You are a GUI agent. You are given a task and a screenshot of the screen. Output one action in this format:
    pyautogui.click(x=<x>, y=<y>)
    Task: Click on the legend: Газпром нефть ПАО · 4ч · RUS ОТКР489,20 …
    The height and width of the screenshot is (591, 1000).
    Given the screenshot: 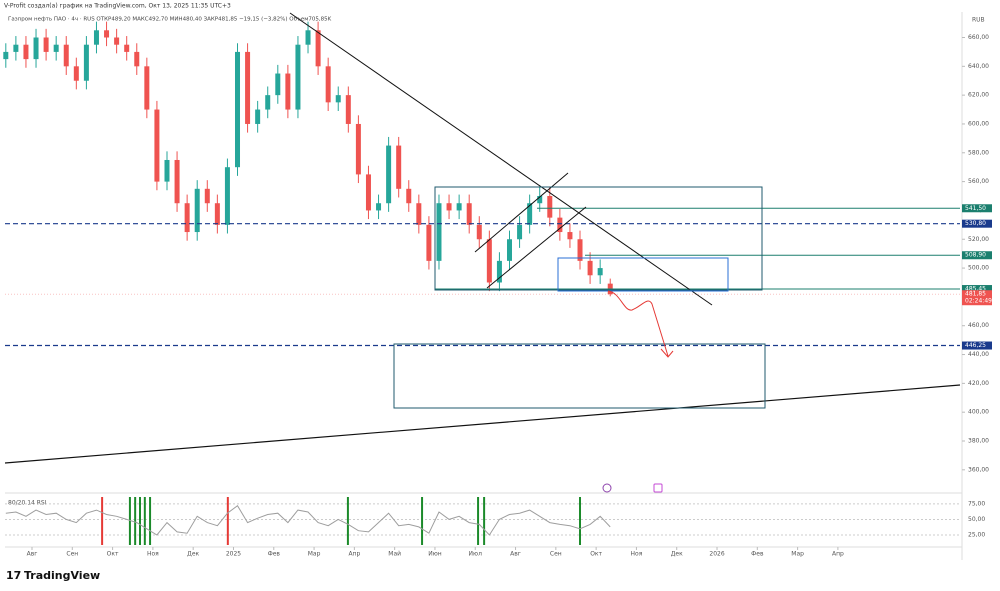 What is the action you would take?
    pyautogui.click(x=170, y=20)
    